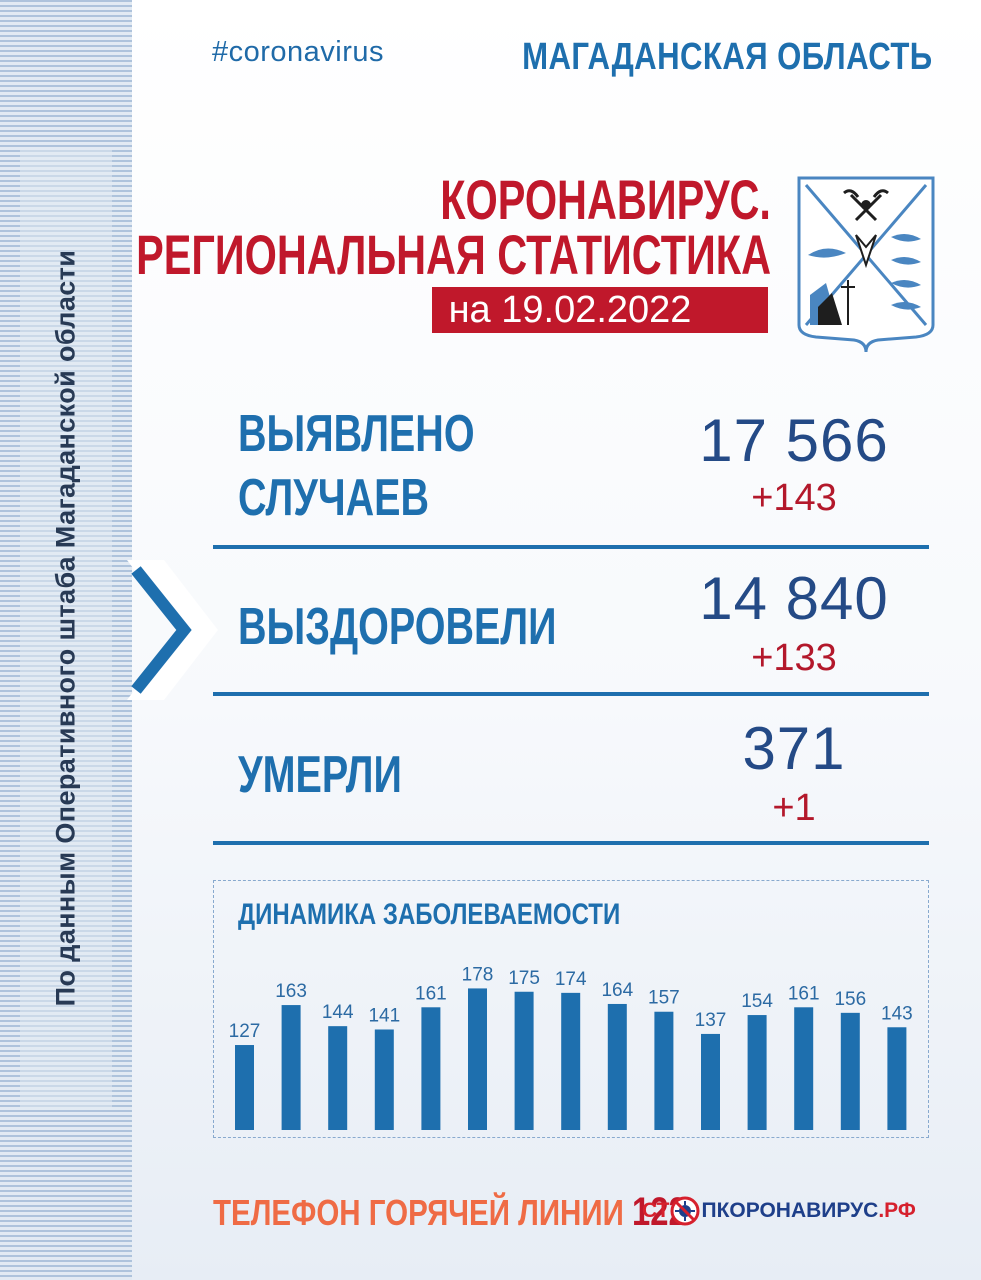  I want to click on stop-coronavirus-logo: СТ ПКОРОНАВИРУС .РФ, so click(779, 1211).